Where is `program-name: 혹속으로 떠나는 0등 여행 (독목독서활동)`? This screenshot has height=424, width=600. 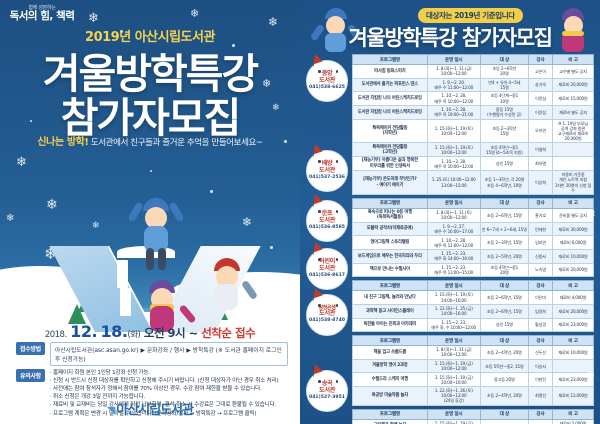 program-name: 혹속으로 떠나는 0등 여행 (독목독서활동) is located at coordinates (390, 215).